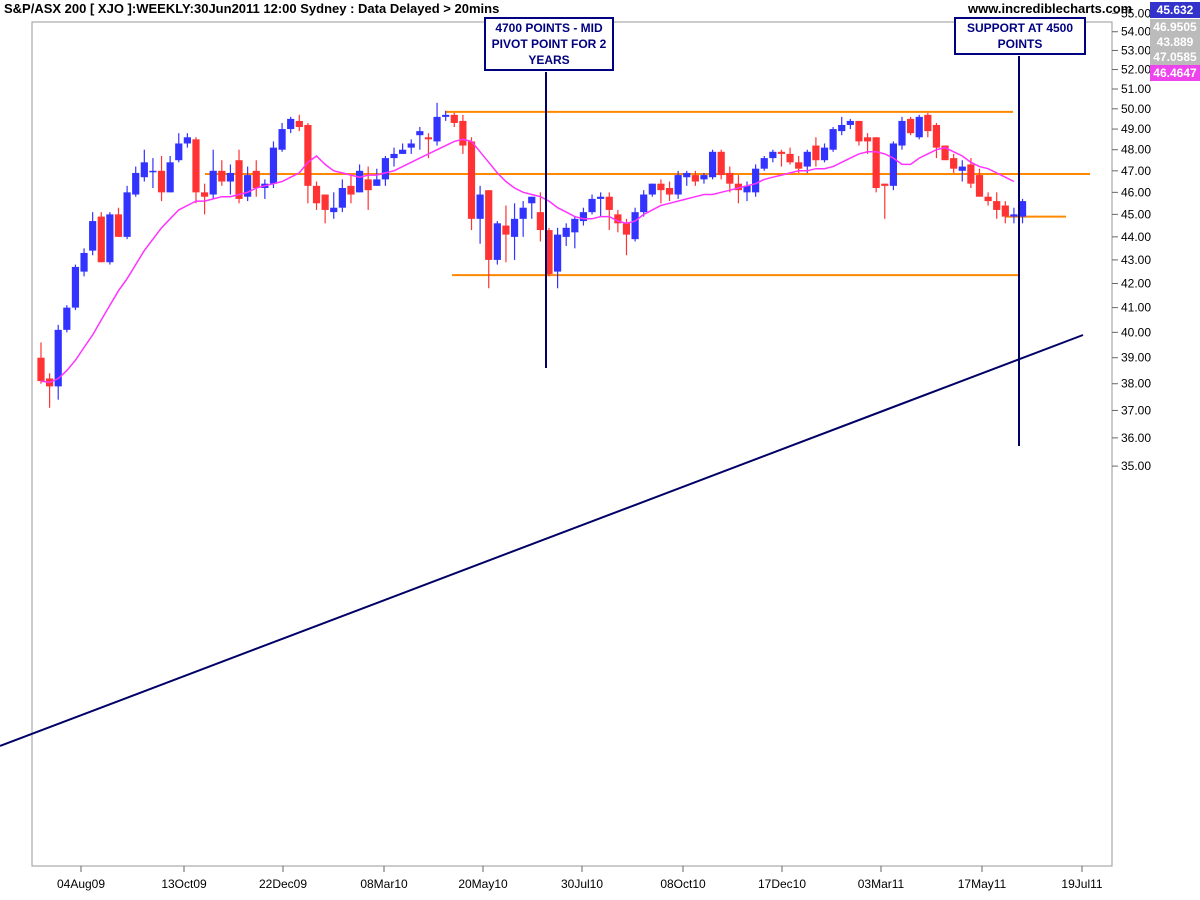  Describe the element at coordinates (1136, 32) in the screenshot. I see `y-tick-label: 54.00` at that location.